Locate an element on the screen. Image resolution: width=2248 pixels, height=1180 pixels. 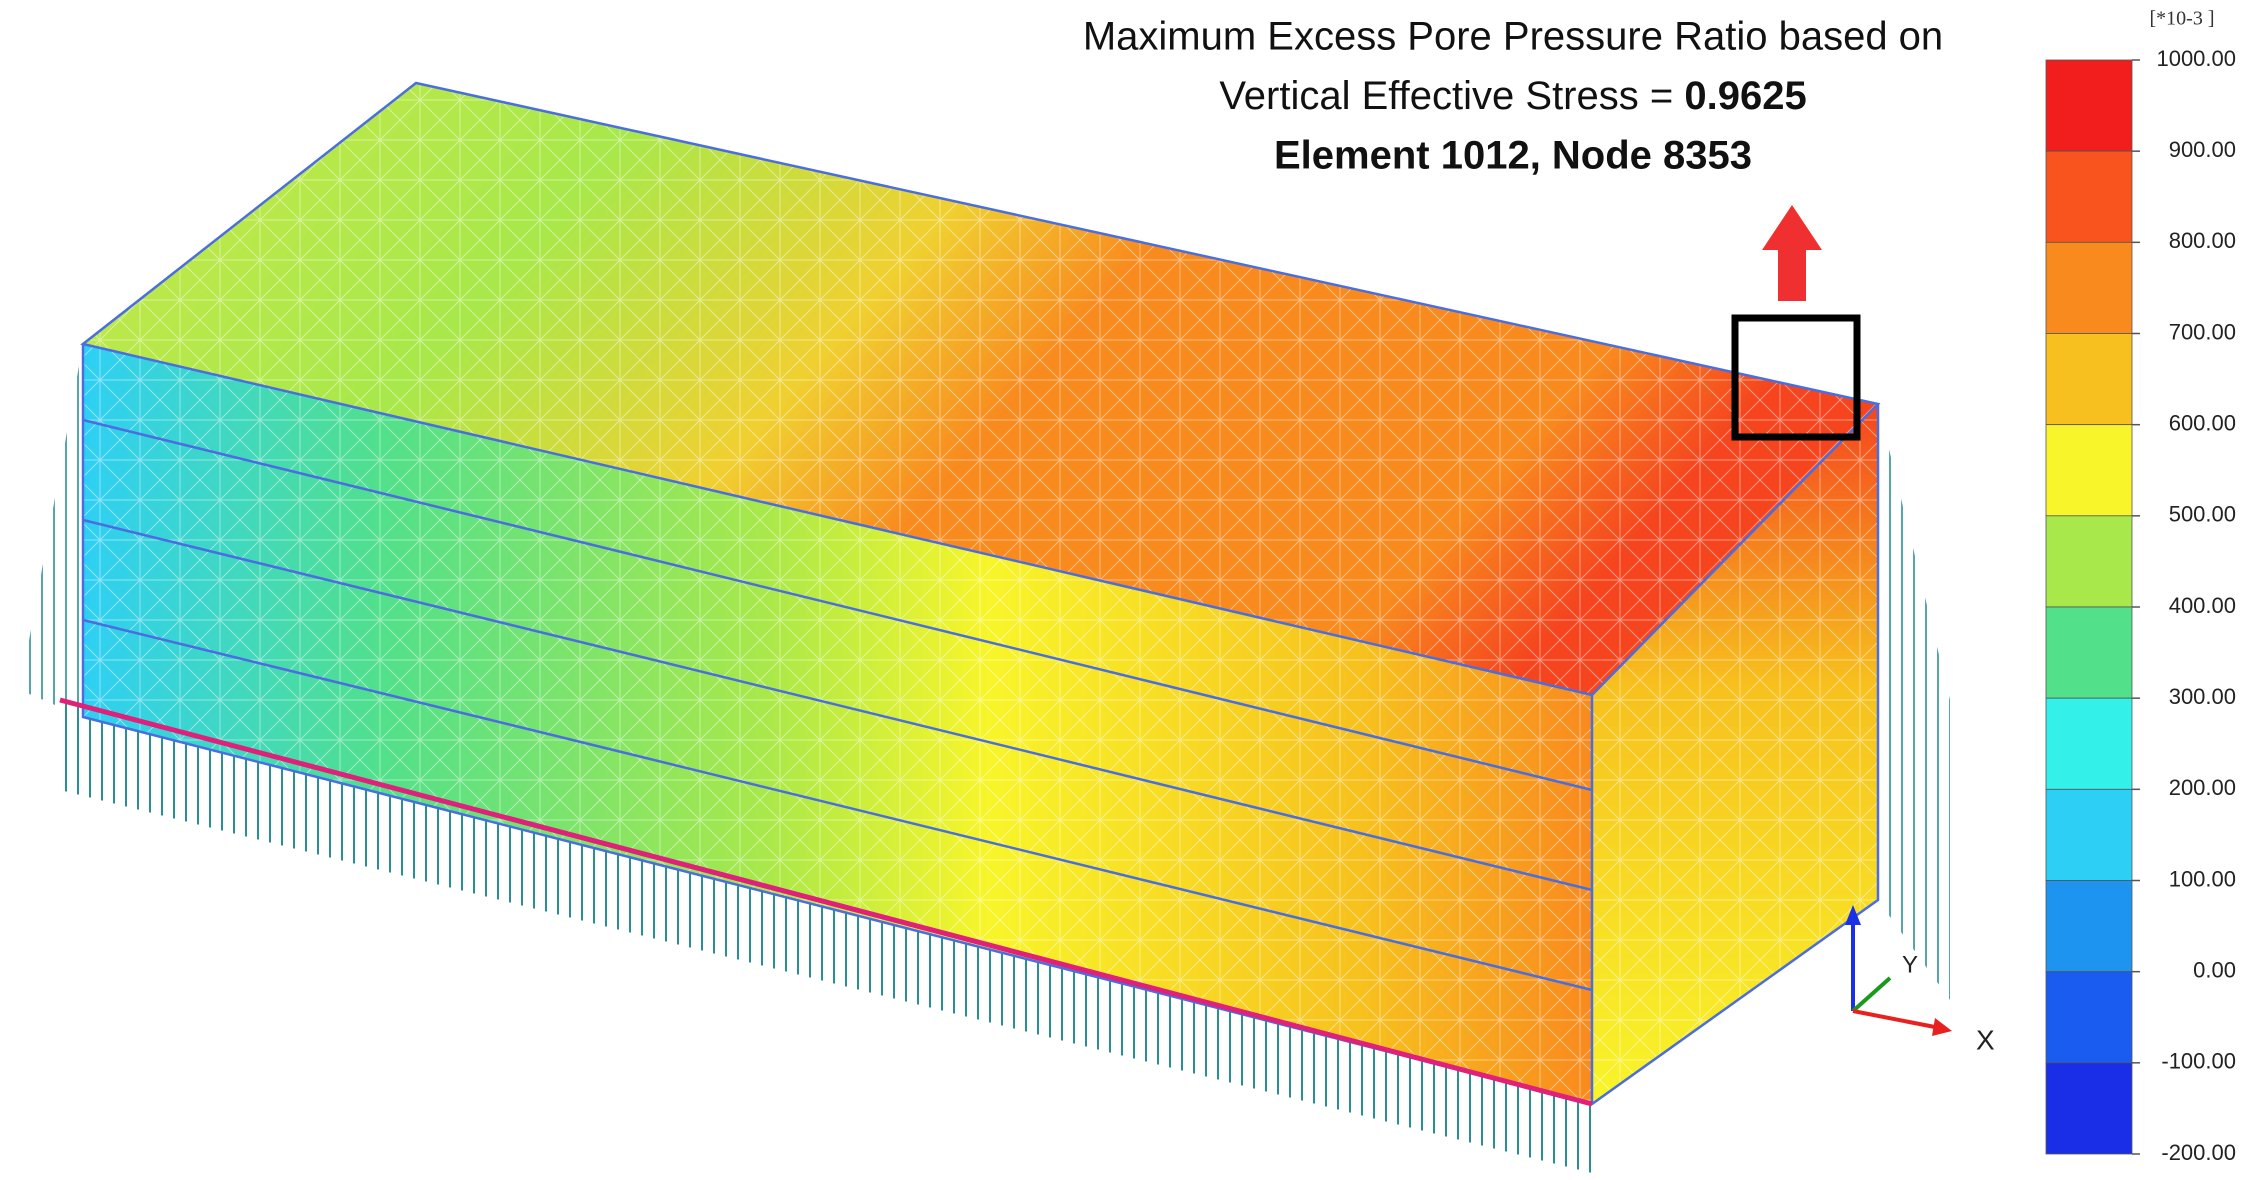
legend-label: 400.00 is located at coordinates (2202, 605).